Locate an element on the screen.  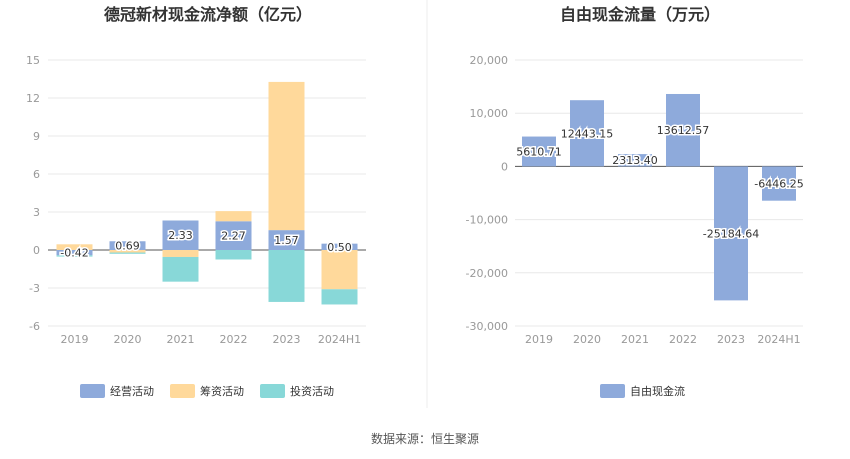
bar-筹资活动-2020 is located at coordinates (127, 251).